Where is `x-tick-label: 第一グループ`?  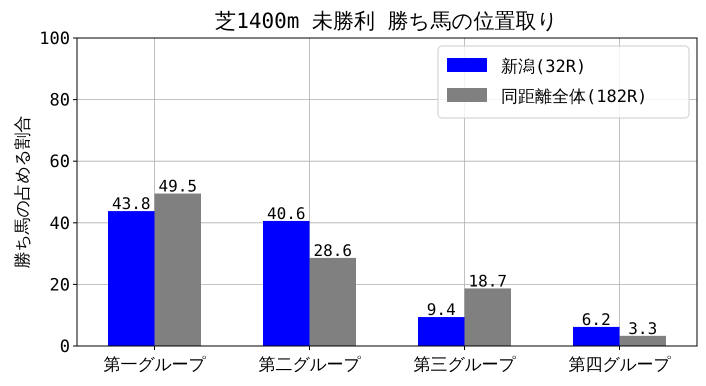 x-tick-label: 第一グループ is located at coordinates (155, 365).